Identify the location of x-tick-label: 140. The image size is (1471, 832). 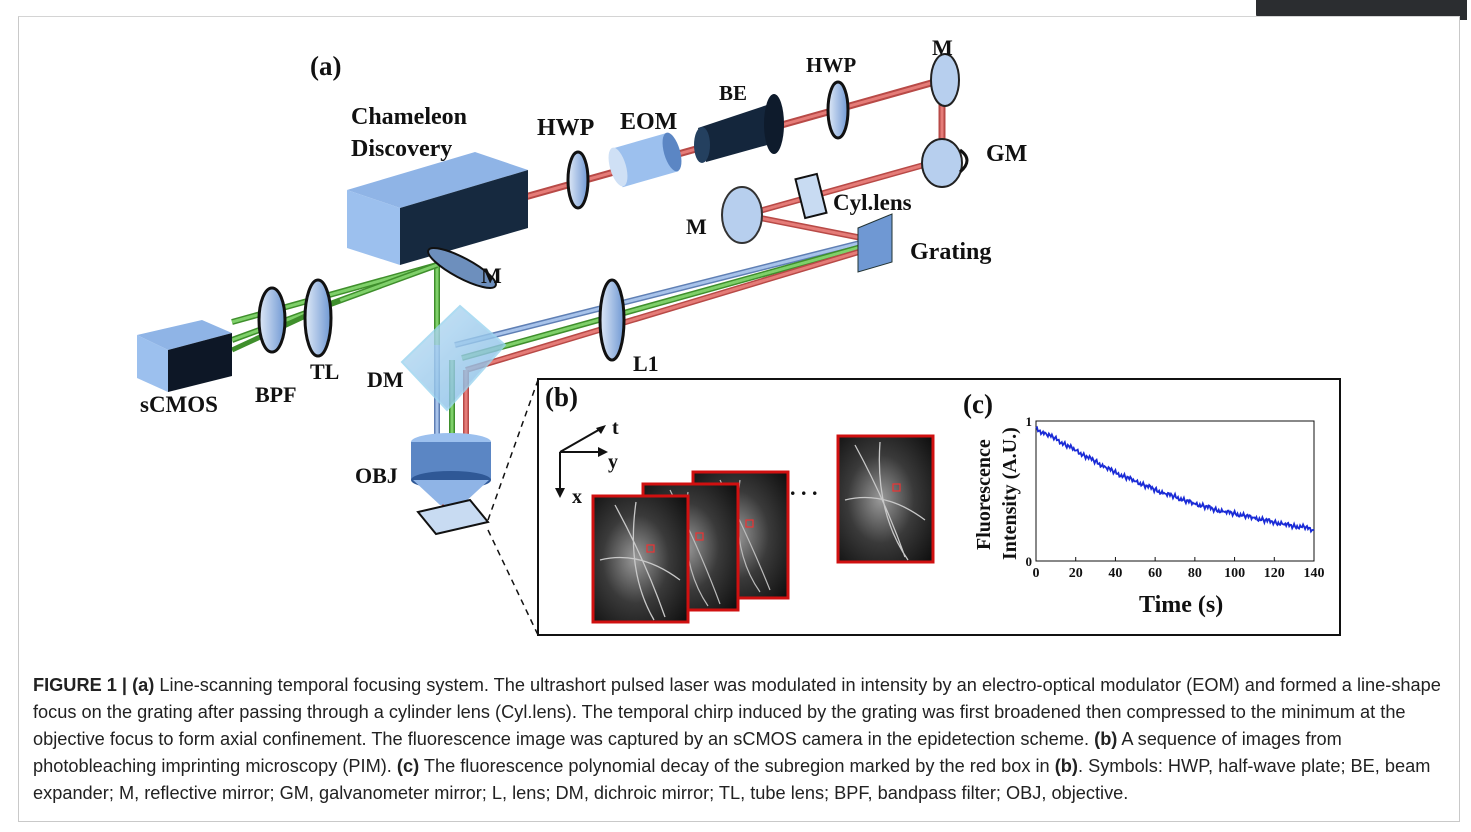
(1314, 573).